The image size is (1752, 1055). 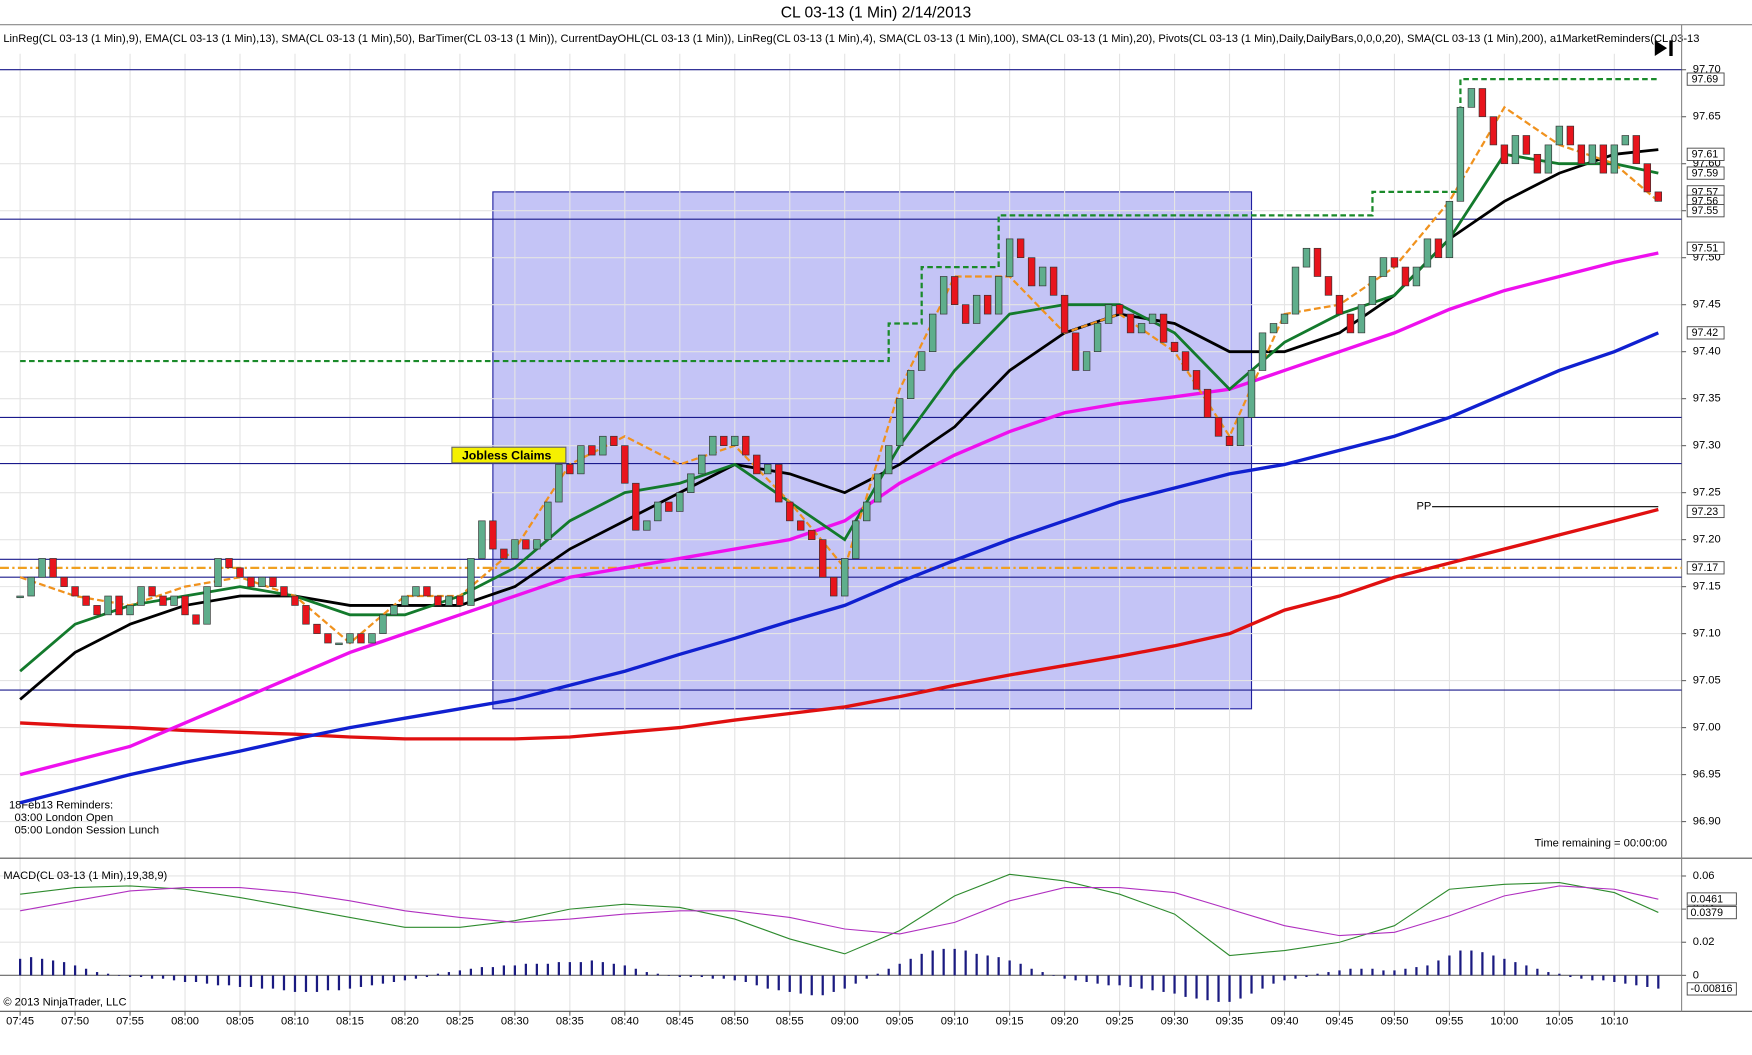 What do you see at coordinates (1449, 1021) in the screenshot?
I see `x-tick-label: 09:55` at bounding box center [1449, 1021].